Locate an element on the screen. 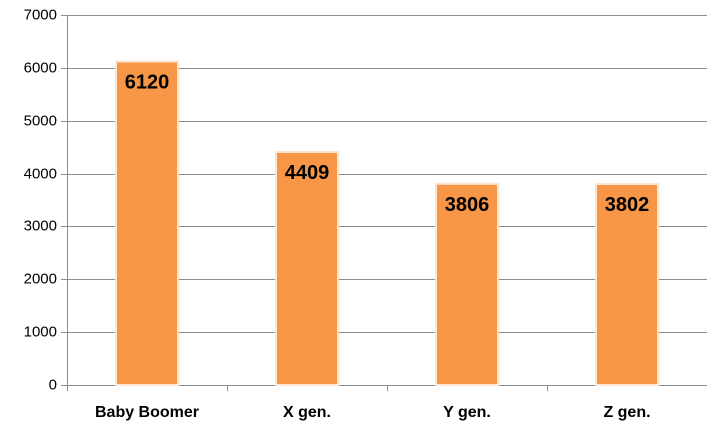 The image size is (707, 424). data-label: 3806 is located at coordinates (467, 205).